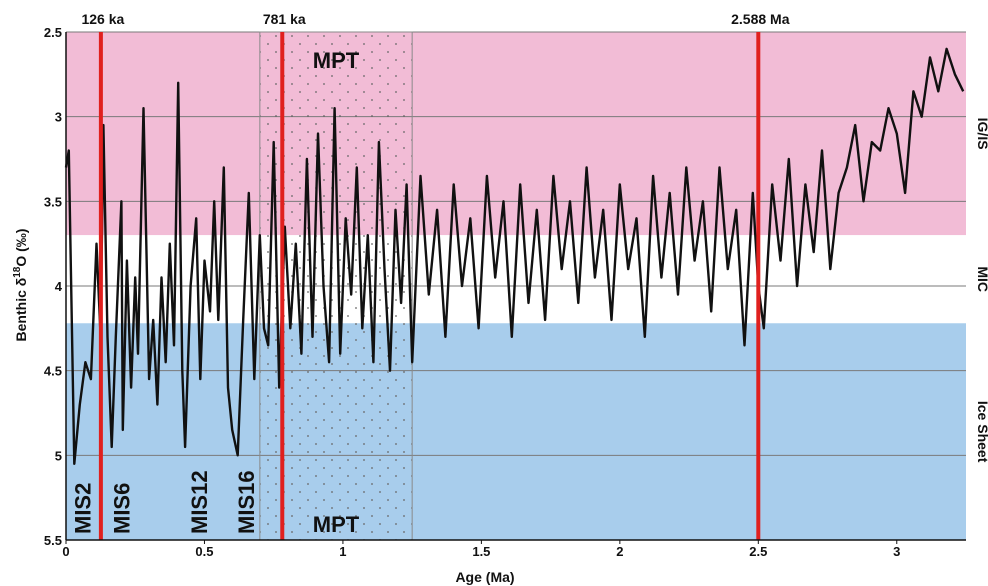  Describe the element at coordinates (484, 577) in the screenshot. I see `x-axis-title: Age (Ma)` at that location.